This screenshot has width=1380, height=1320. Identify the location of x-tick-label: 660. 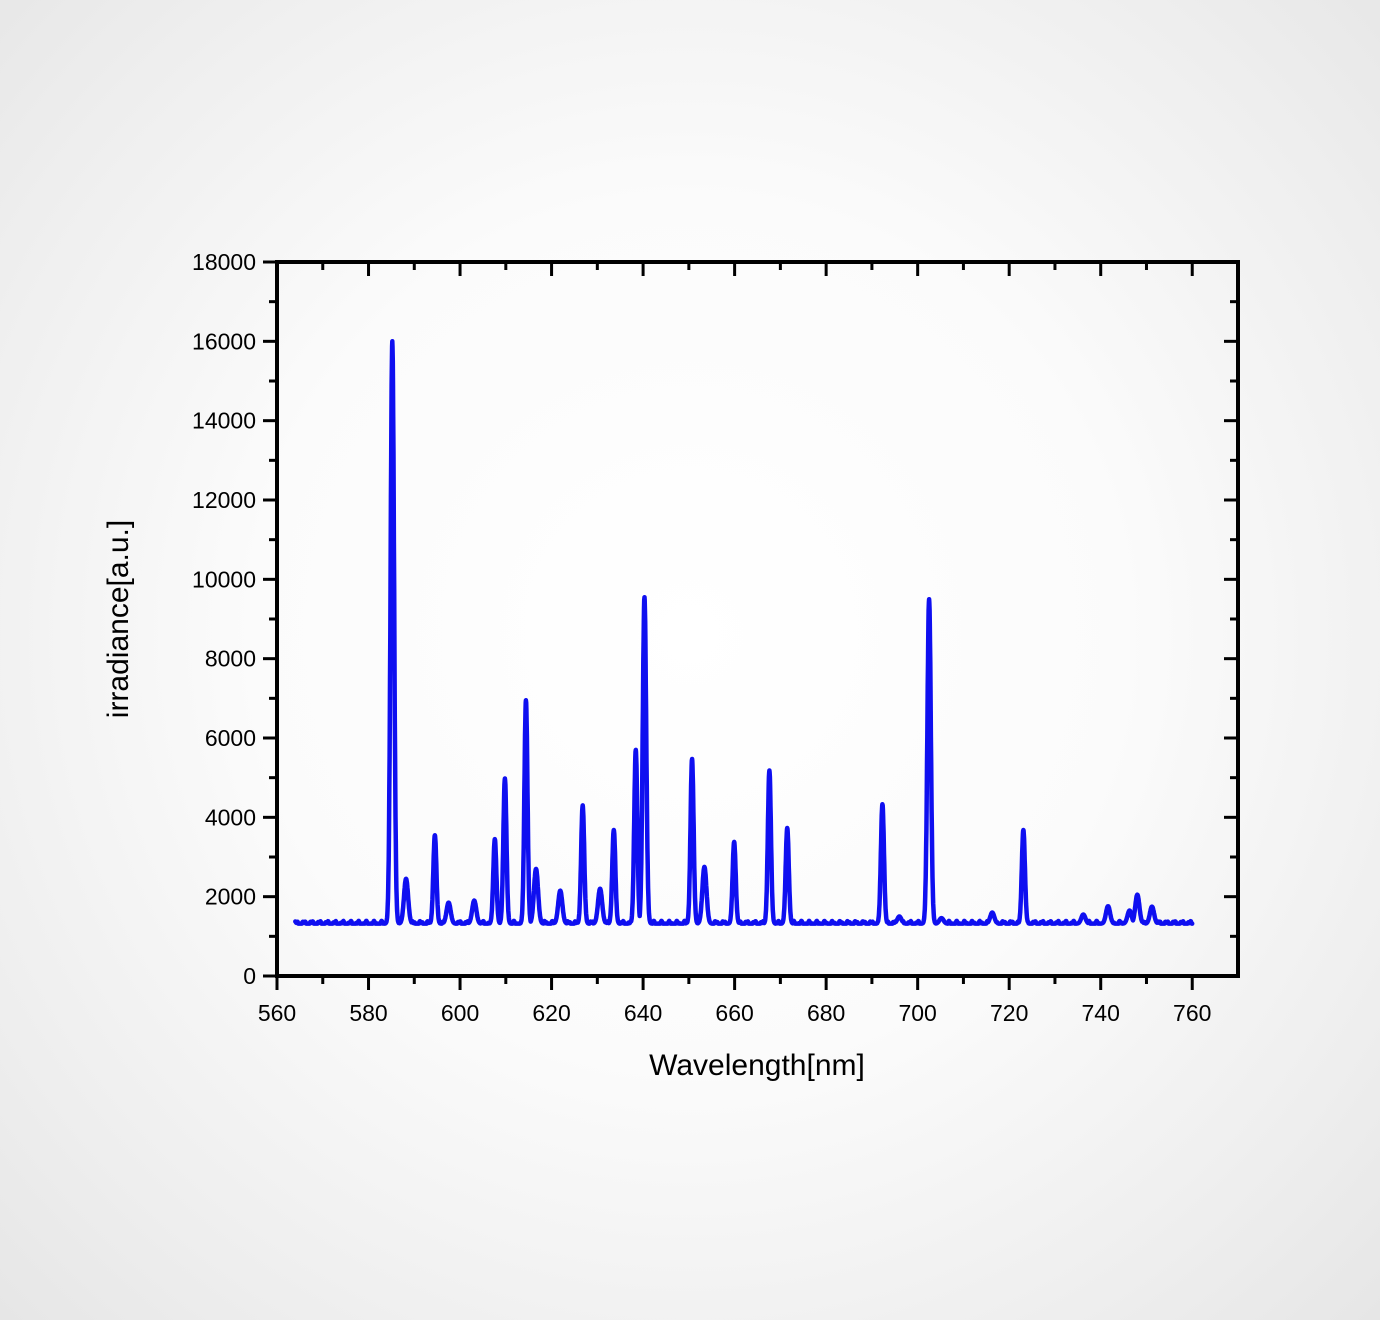
(734, 1013).